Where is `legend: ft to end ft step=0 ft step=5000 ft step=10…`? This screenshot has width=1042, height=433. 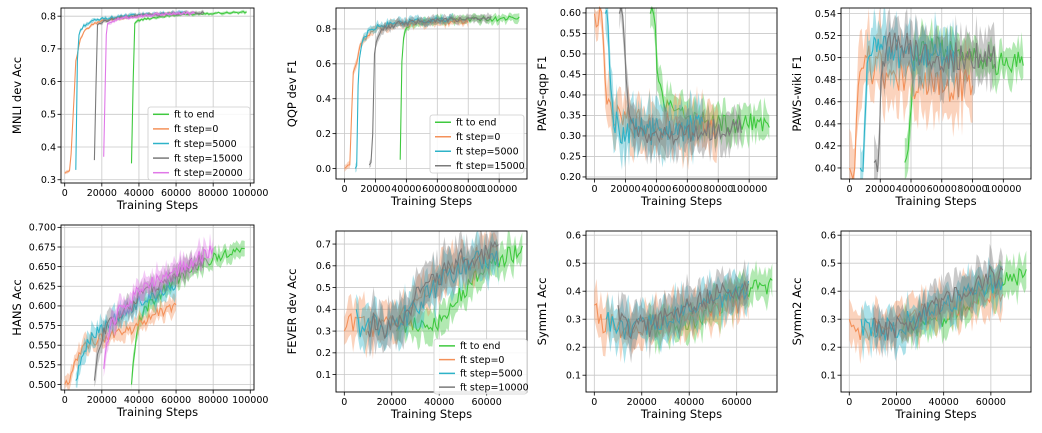 legend: ft to end ft step=0 ft step=5000 ft step=10… is located at coordinates (481, 366).